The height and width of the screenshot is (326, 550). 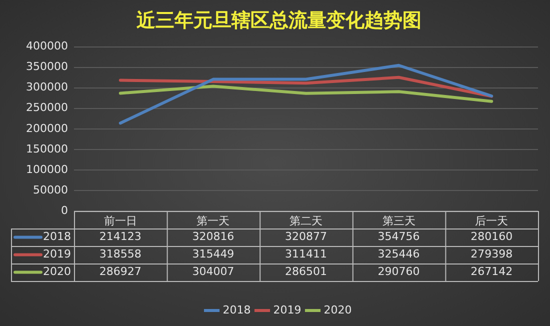 What do you see at coordinates (305, 271) in the screenshot?
I see `data-label: 286501` at bounding box center [305, 271].